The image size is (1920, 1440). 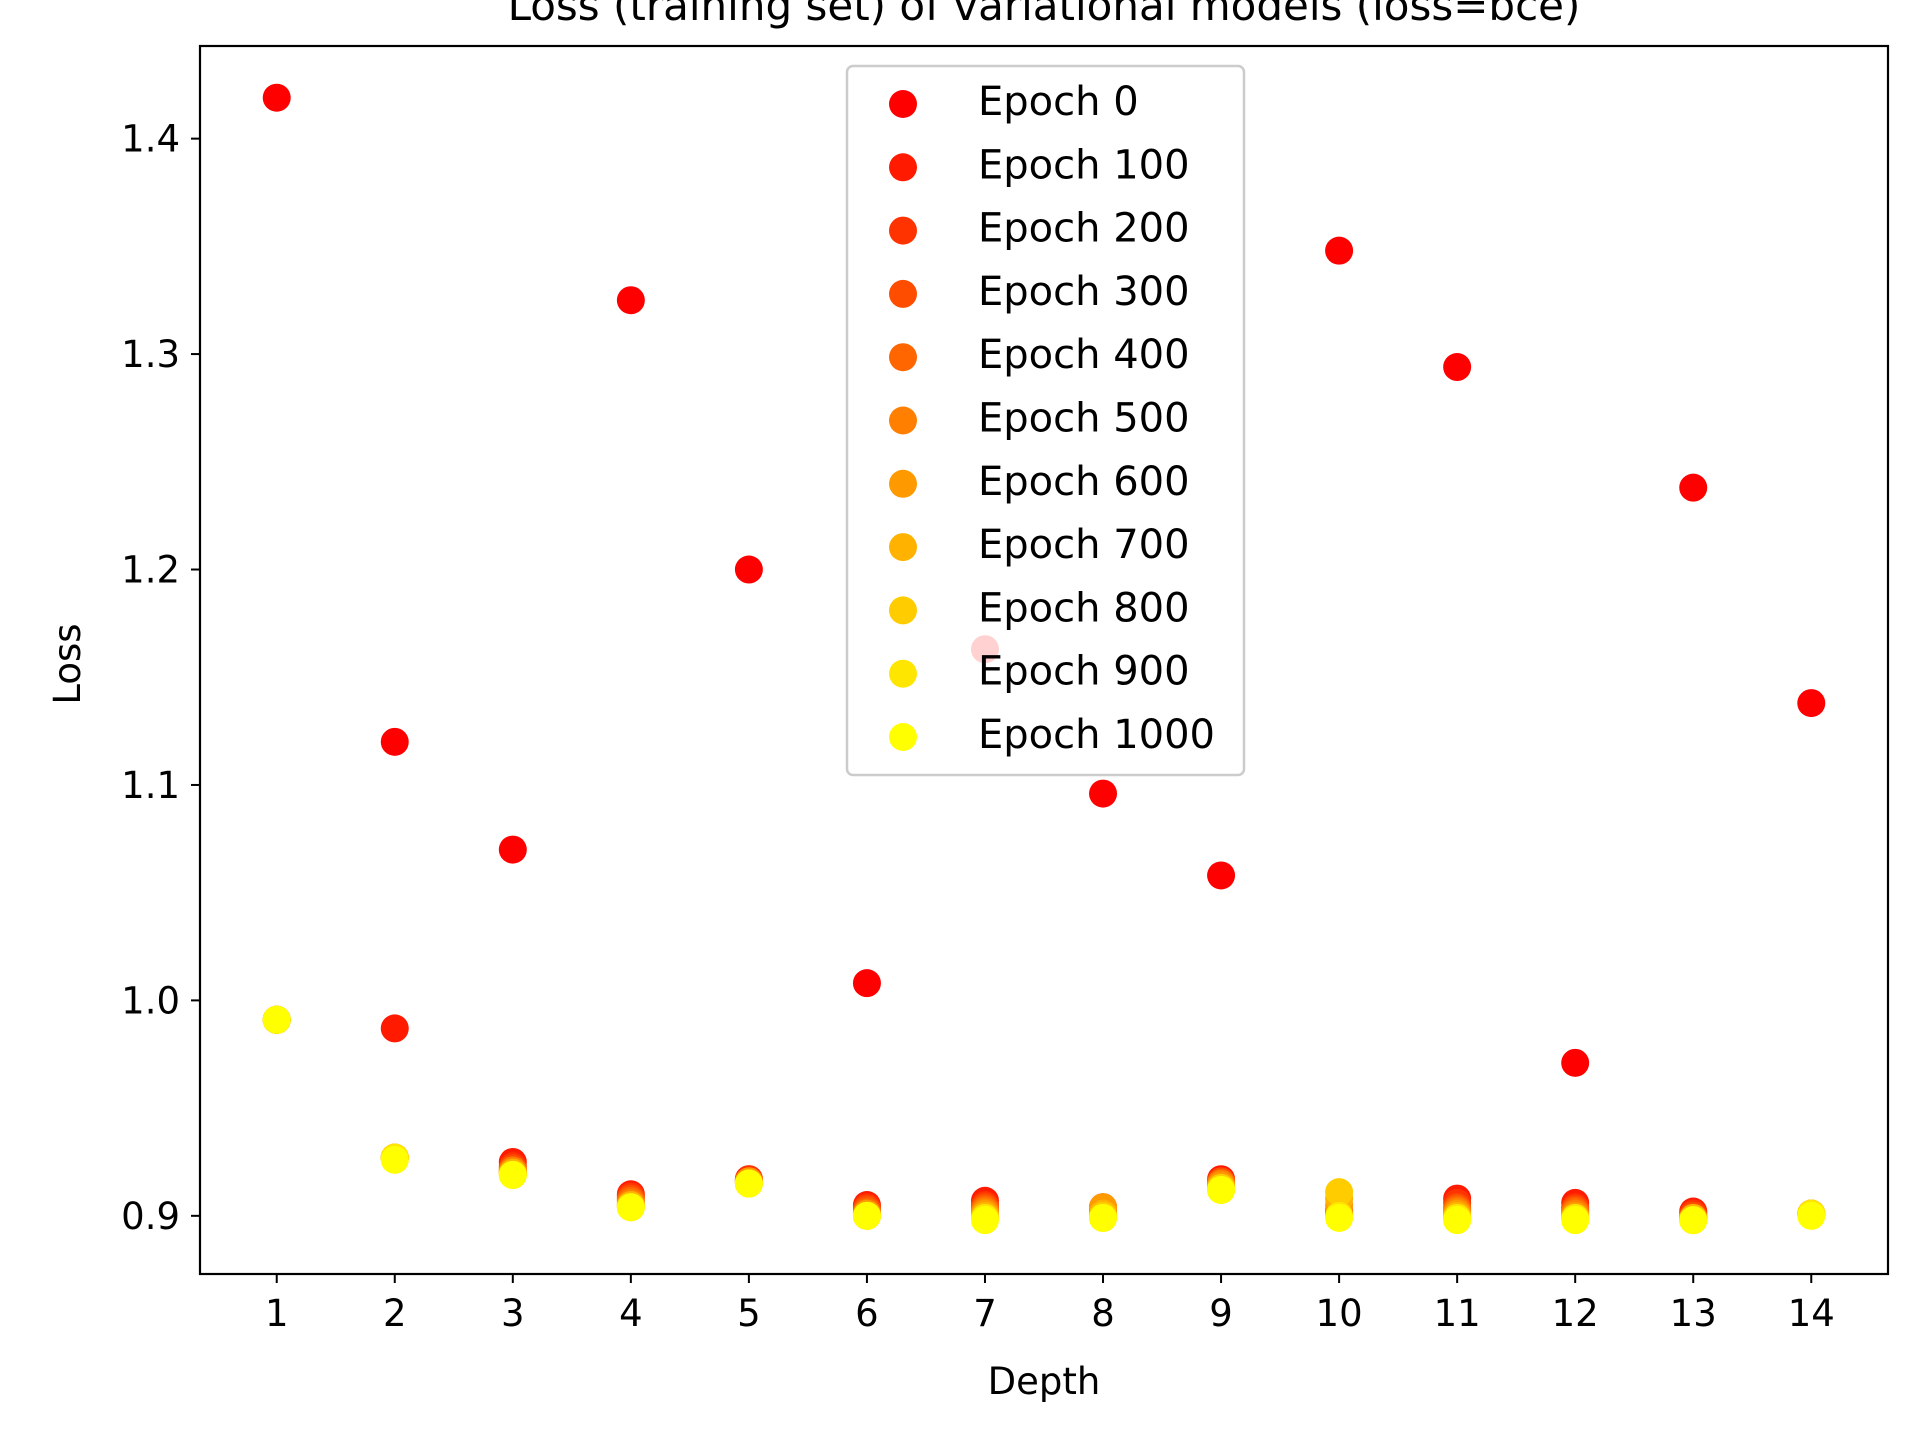 What do you see at coordinates (513, 1313) in the screenshot?
I see `x-tick-label: 3` at bounding box center [513, 1313].